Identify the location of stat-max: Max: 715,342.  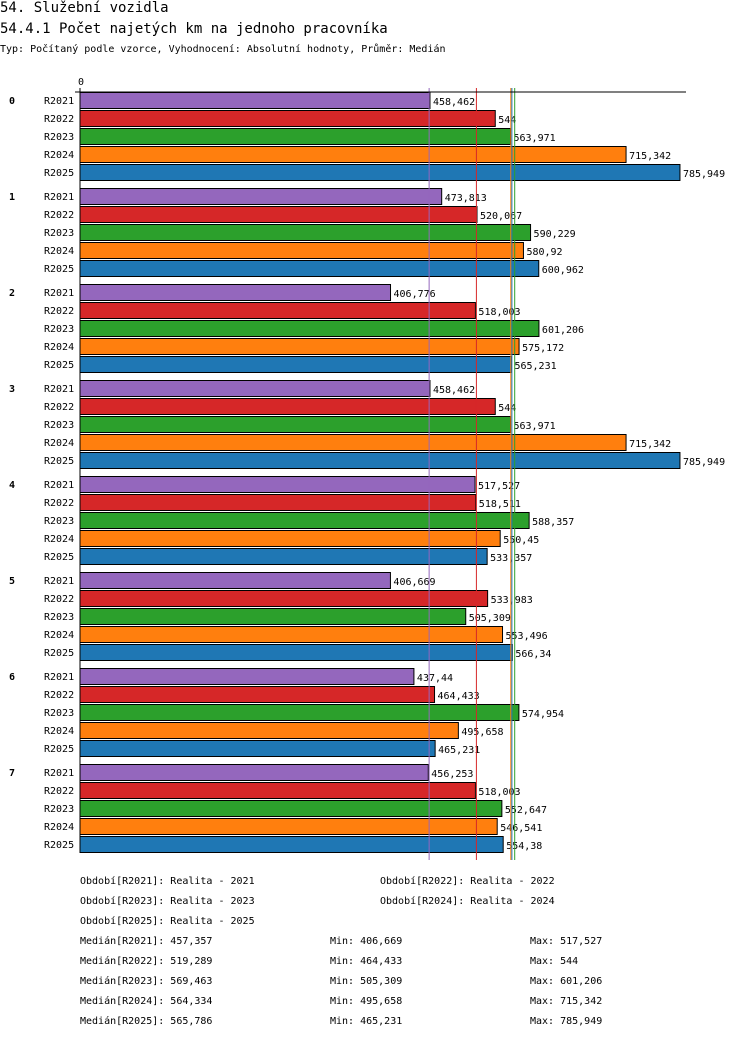
(566, 1001).